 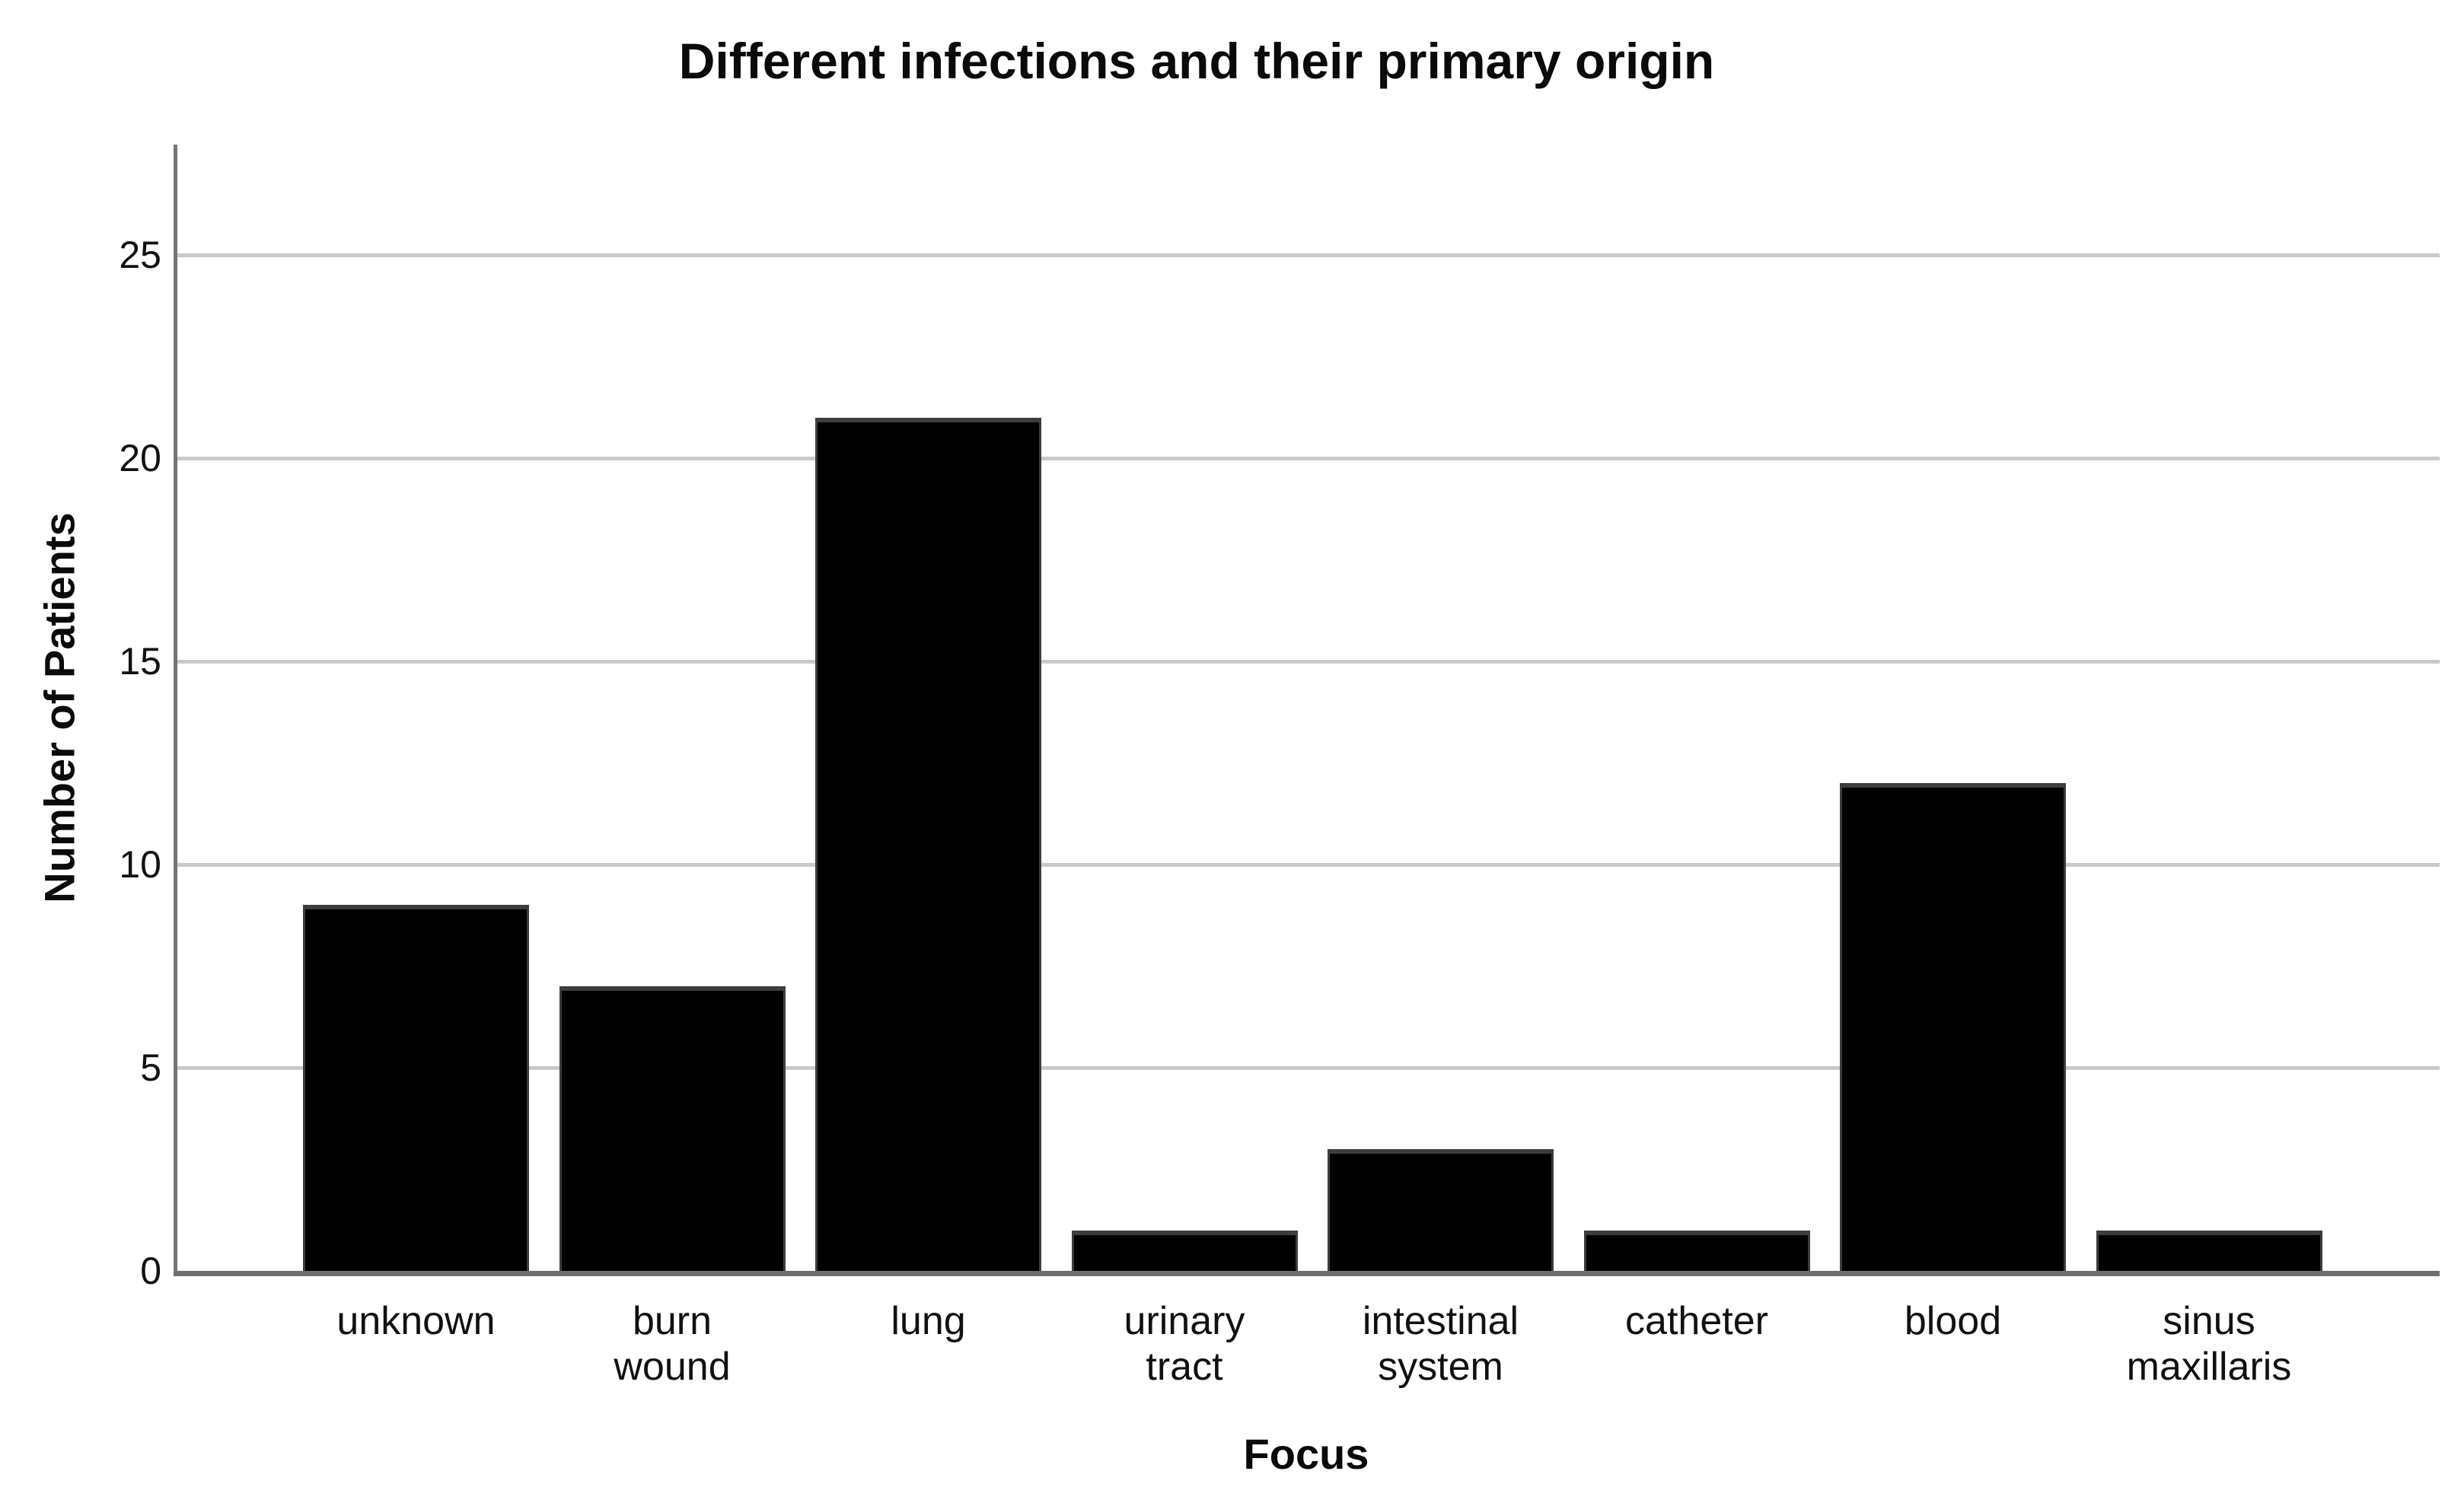 What do you see at coordinates (140, 255) in the screenshot?
I see `y-tick-label-25: 25` at bounding box center [140, 255].